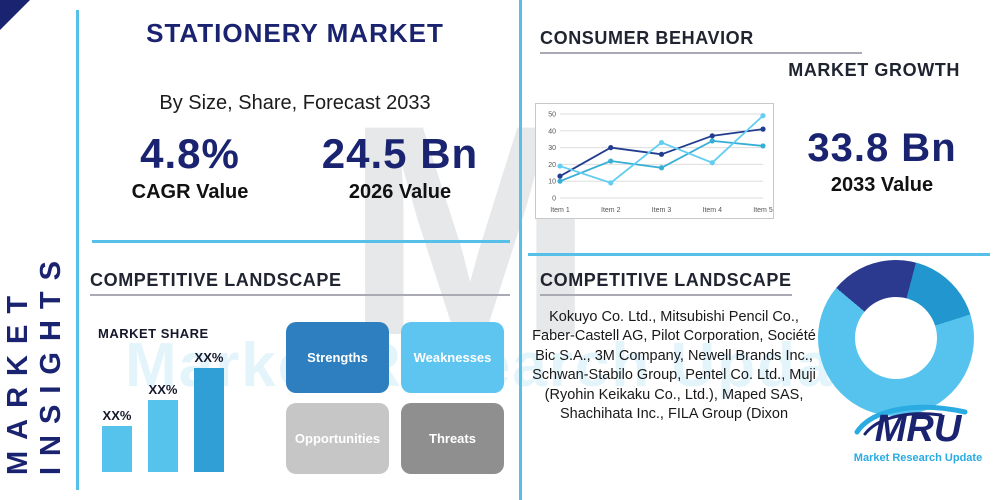  I want to click on logo-text: MRU, so click(918, 429).